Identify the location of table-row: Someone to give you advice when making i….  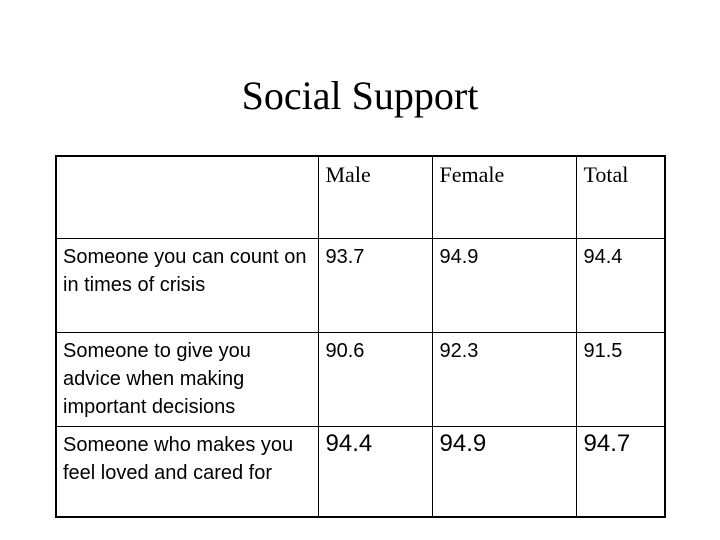
(360, 379).